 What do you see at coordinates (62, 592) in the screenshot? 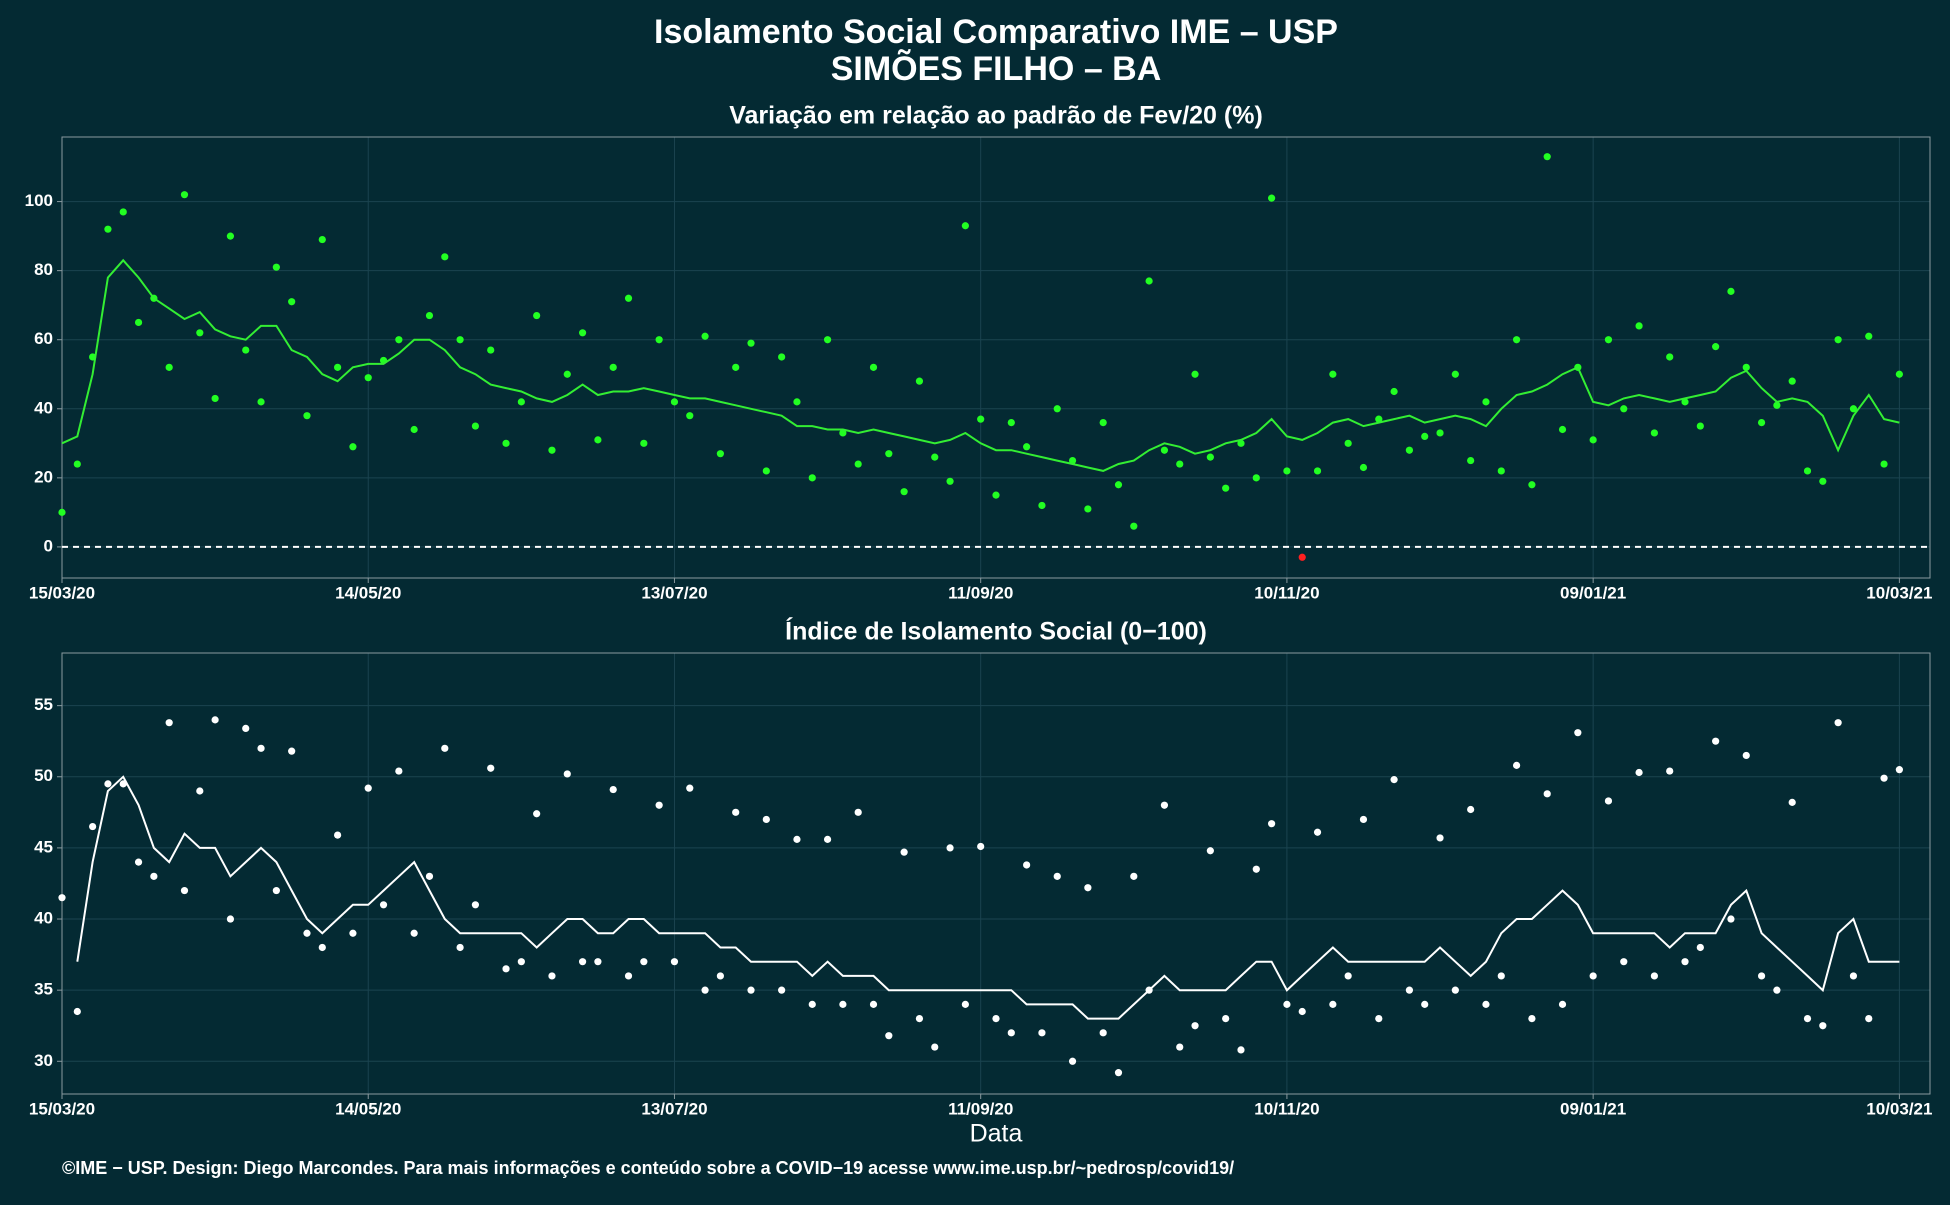
I see `x-tick-label: 15/03/20` at bounding box center [62, 592].